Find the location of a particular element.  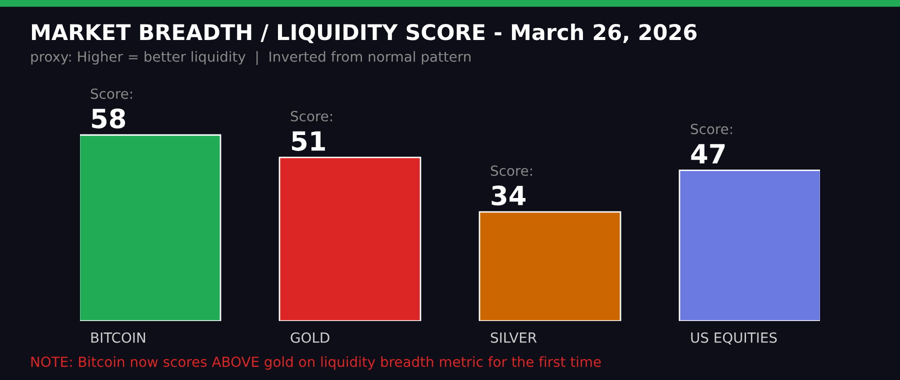

text: NOTE: Bitcoin now scores ABOVE gold on liquidity breadth metric for the first time is located at coordinates (316, 363).